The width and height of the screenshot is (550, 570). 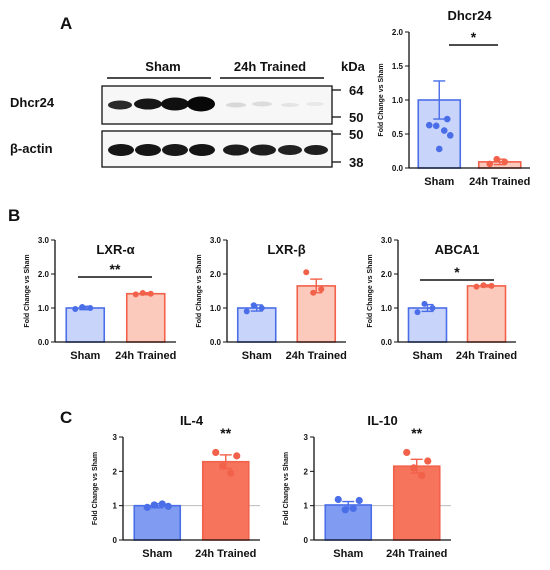 What do you see at coordinates (353, 66) in the screenshot?
I see `blot-unit-label: kDa` at bounding box center [353, 66].